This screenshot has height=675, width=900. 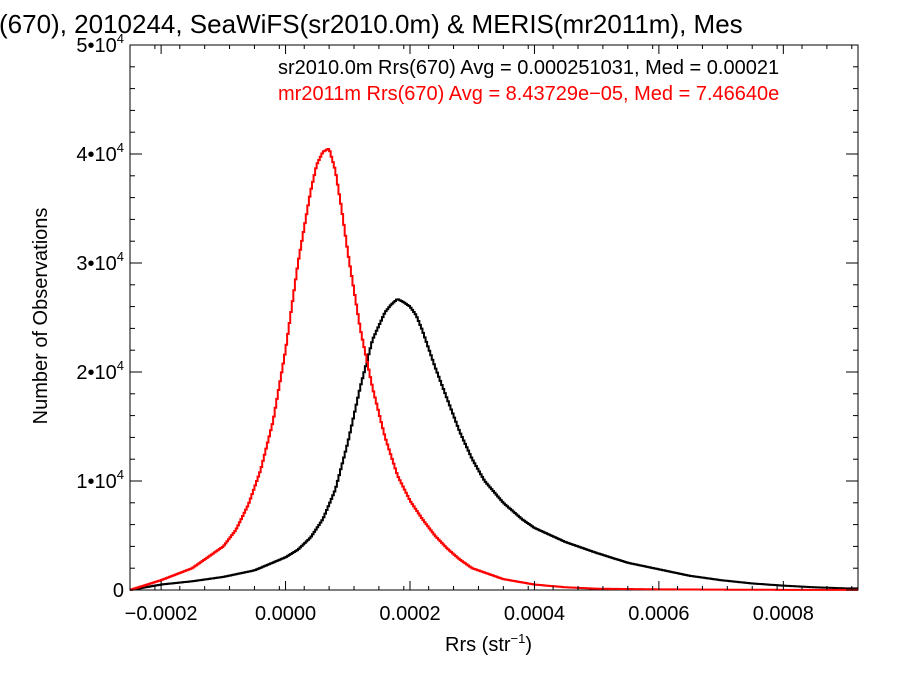 What do you see at coordinates (41, 316) in the screenshot?
I see `y-axis-label: Number of Observations` at bounding box center [41, 316].